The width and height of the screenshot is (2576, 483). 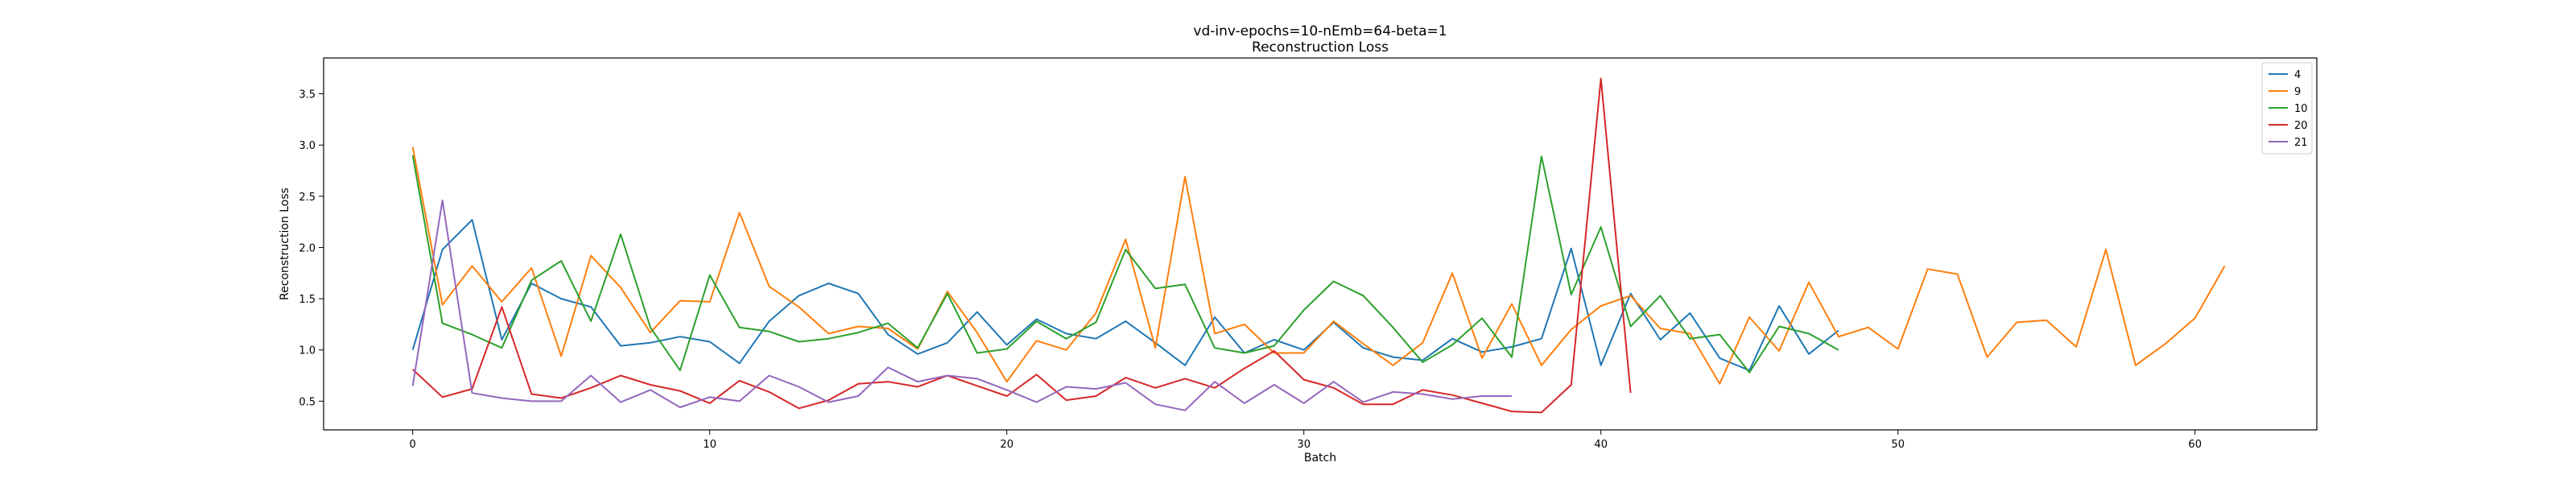 I want to click on legend-label: 21, so click(x=2301, y=143).